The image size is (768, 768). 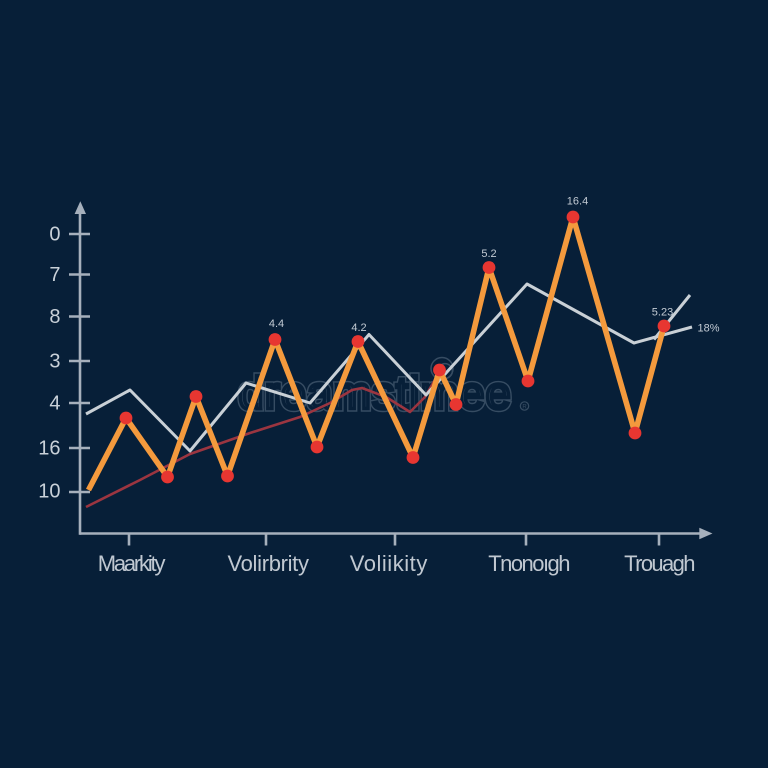 I want to click on svg-text: 4.4, so click(x=276, y=324).